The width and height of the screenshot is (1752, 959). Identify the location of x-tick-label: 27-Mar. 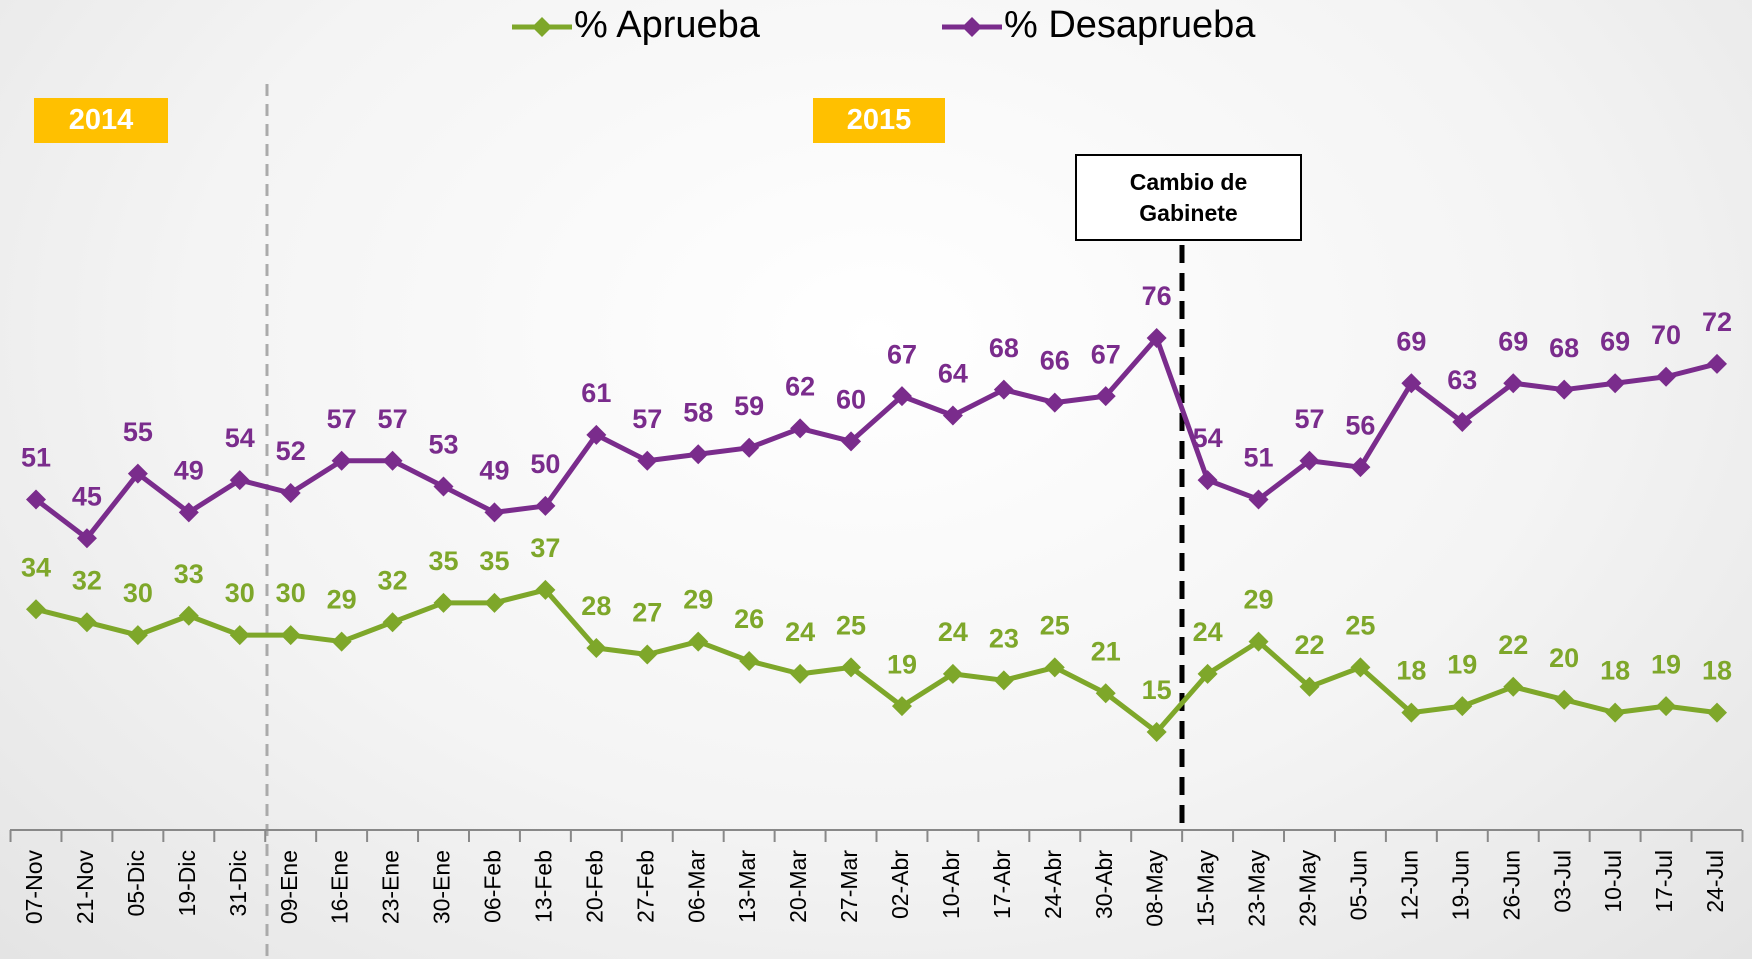
(849, 886).